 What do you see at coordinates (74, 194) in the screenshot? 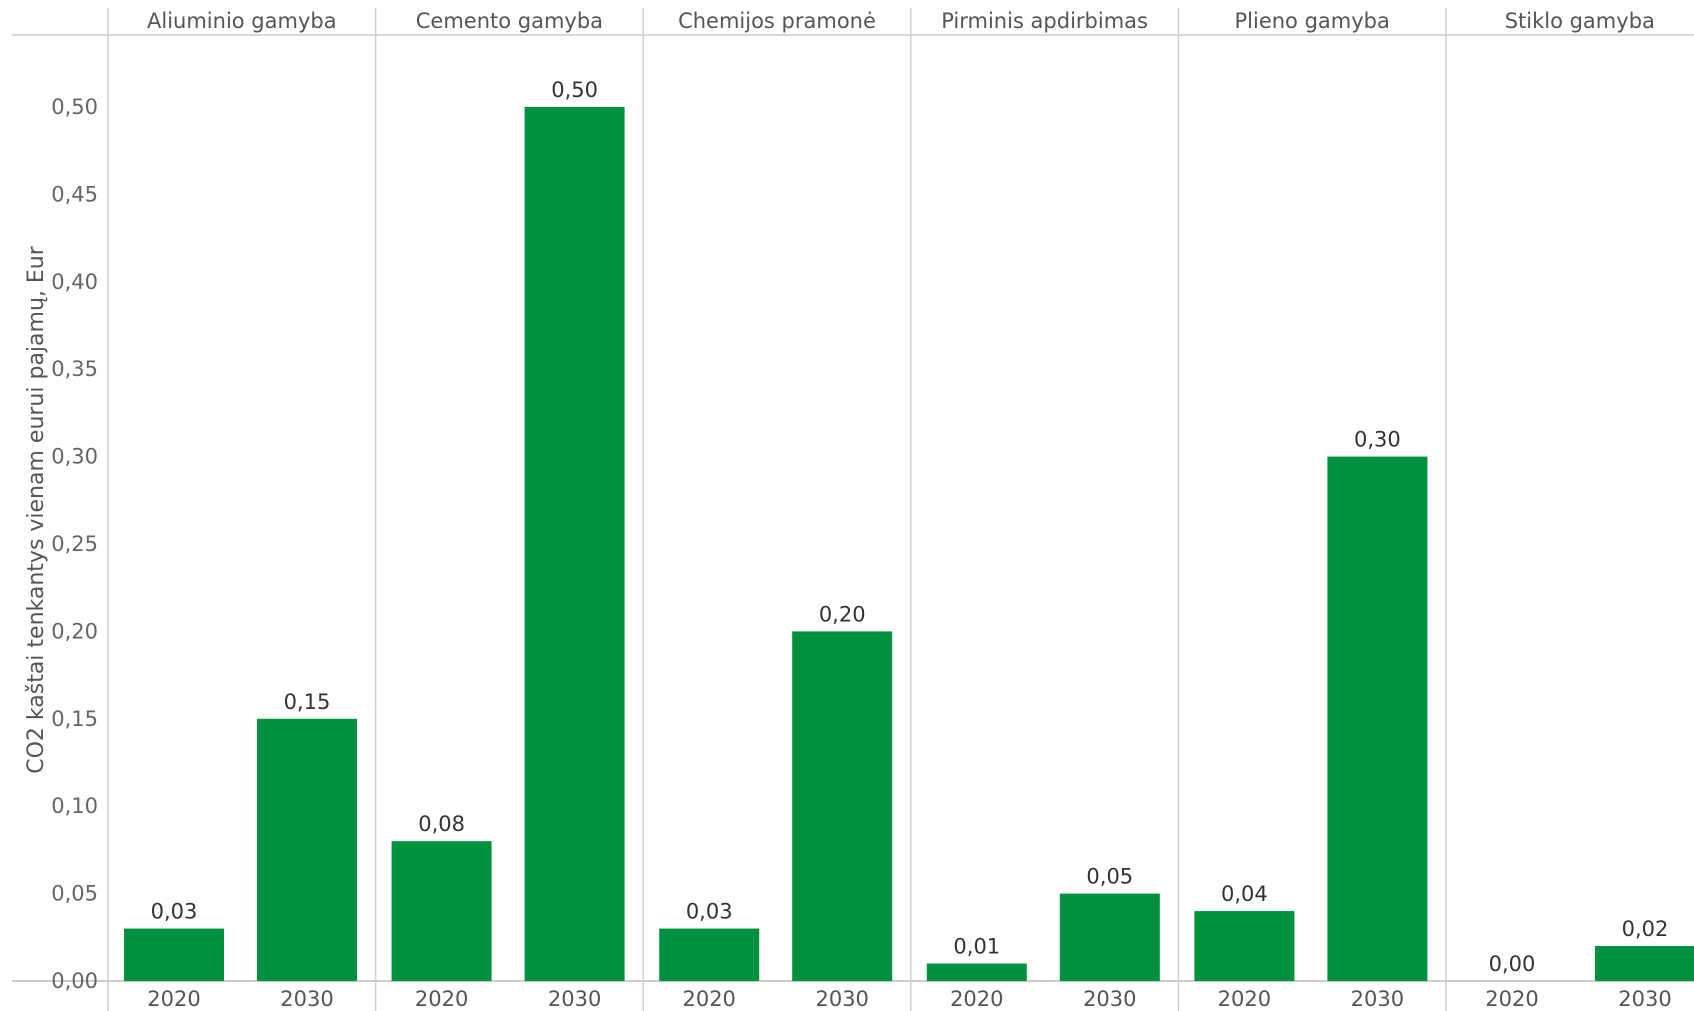
I see `y-tick-label: 0,45` at bounding box center [74, 194].